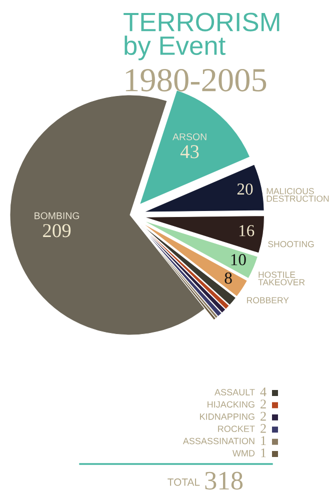 The image size is (336, 500). Describe the element at coordinates (228, 278) in the screenshot. I see `data-label: 8` at that location.